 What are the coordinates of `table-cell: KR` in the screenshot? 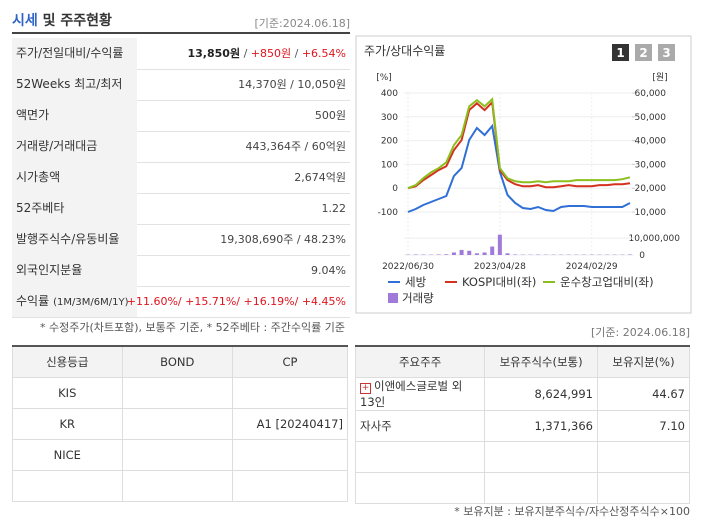 It's located at (67, 424).